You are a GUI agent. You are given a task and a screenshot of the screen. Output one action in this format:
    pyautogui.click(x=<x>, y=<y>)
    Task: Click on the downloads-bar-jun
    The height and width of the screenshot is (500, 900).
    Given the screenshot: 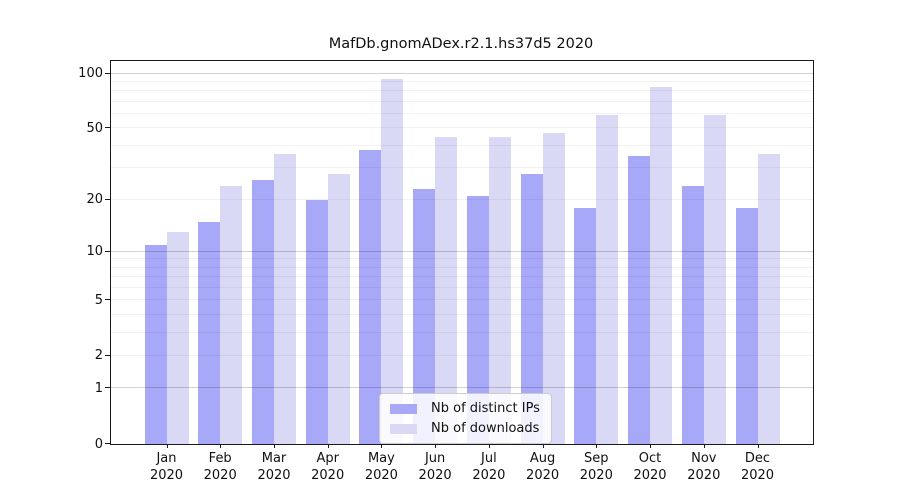 What is the action you would take?
    pyautogui.click(x=446, y=290)
    